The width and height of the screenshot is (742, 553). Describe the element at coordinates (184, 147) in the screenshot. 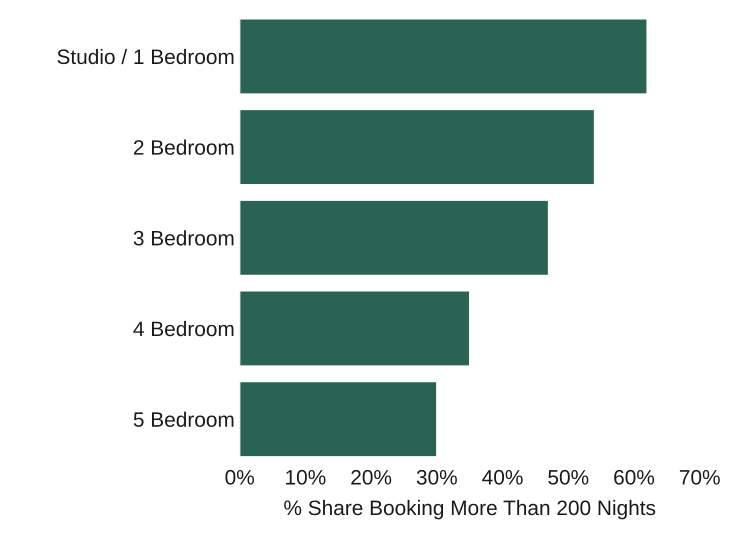

I see `y-tick-label: 2 Bedroom` at that location.